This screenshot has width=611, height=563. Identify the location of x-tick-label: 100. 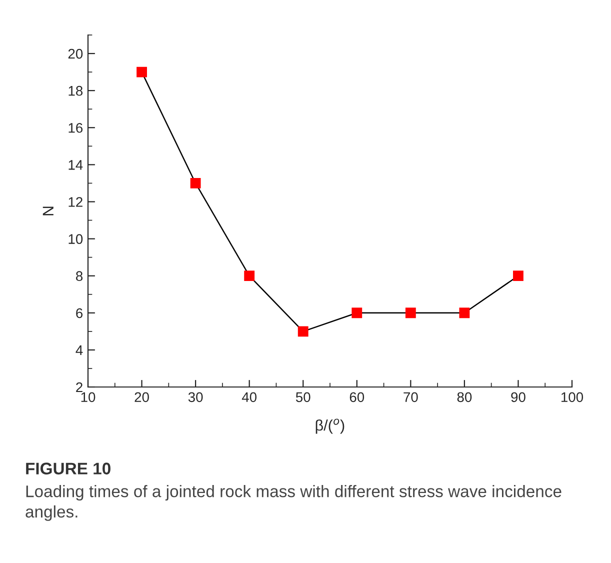
(572, 397).